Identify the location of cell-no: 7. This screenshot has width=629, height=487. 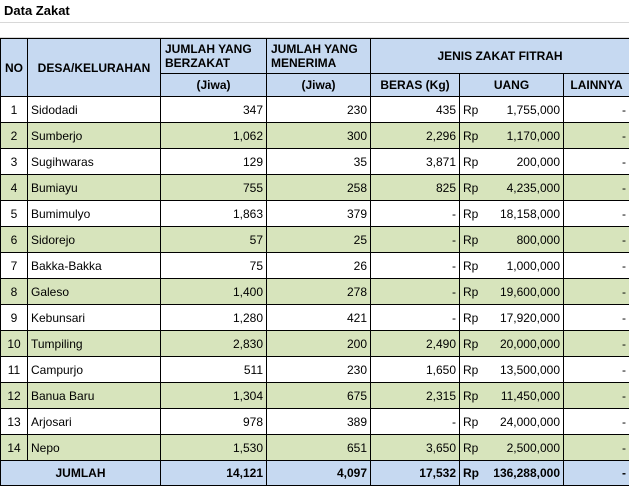
(14, 265).